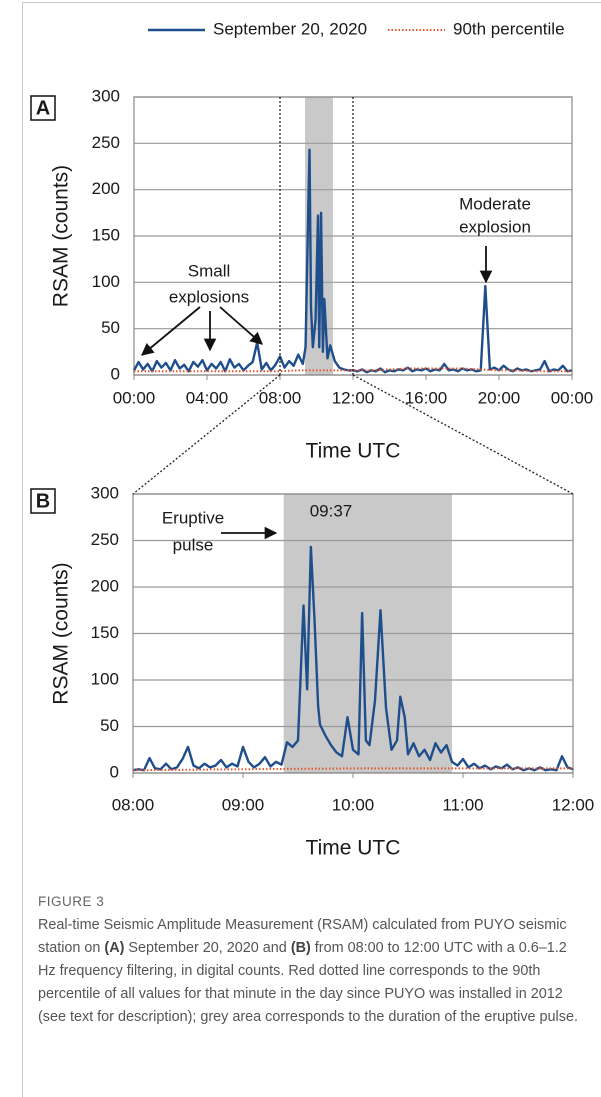 The image size is (601, 1097). Describe the element at coordinates (193, 544) in the screenshot. I see `annotation: pulse` at that location.